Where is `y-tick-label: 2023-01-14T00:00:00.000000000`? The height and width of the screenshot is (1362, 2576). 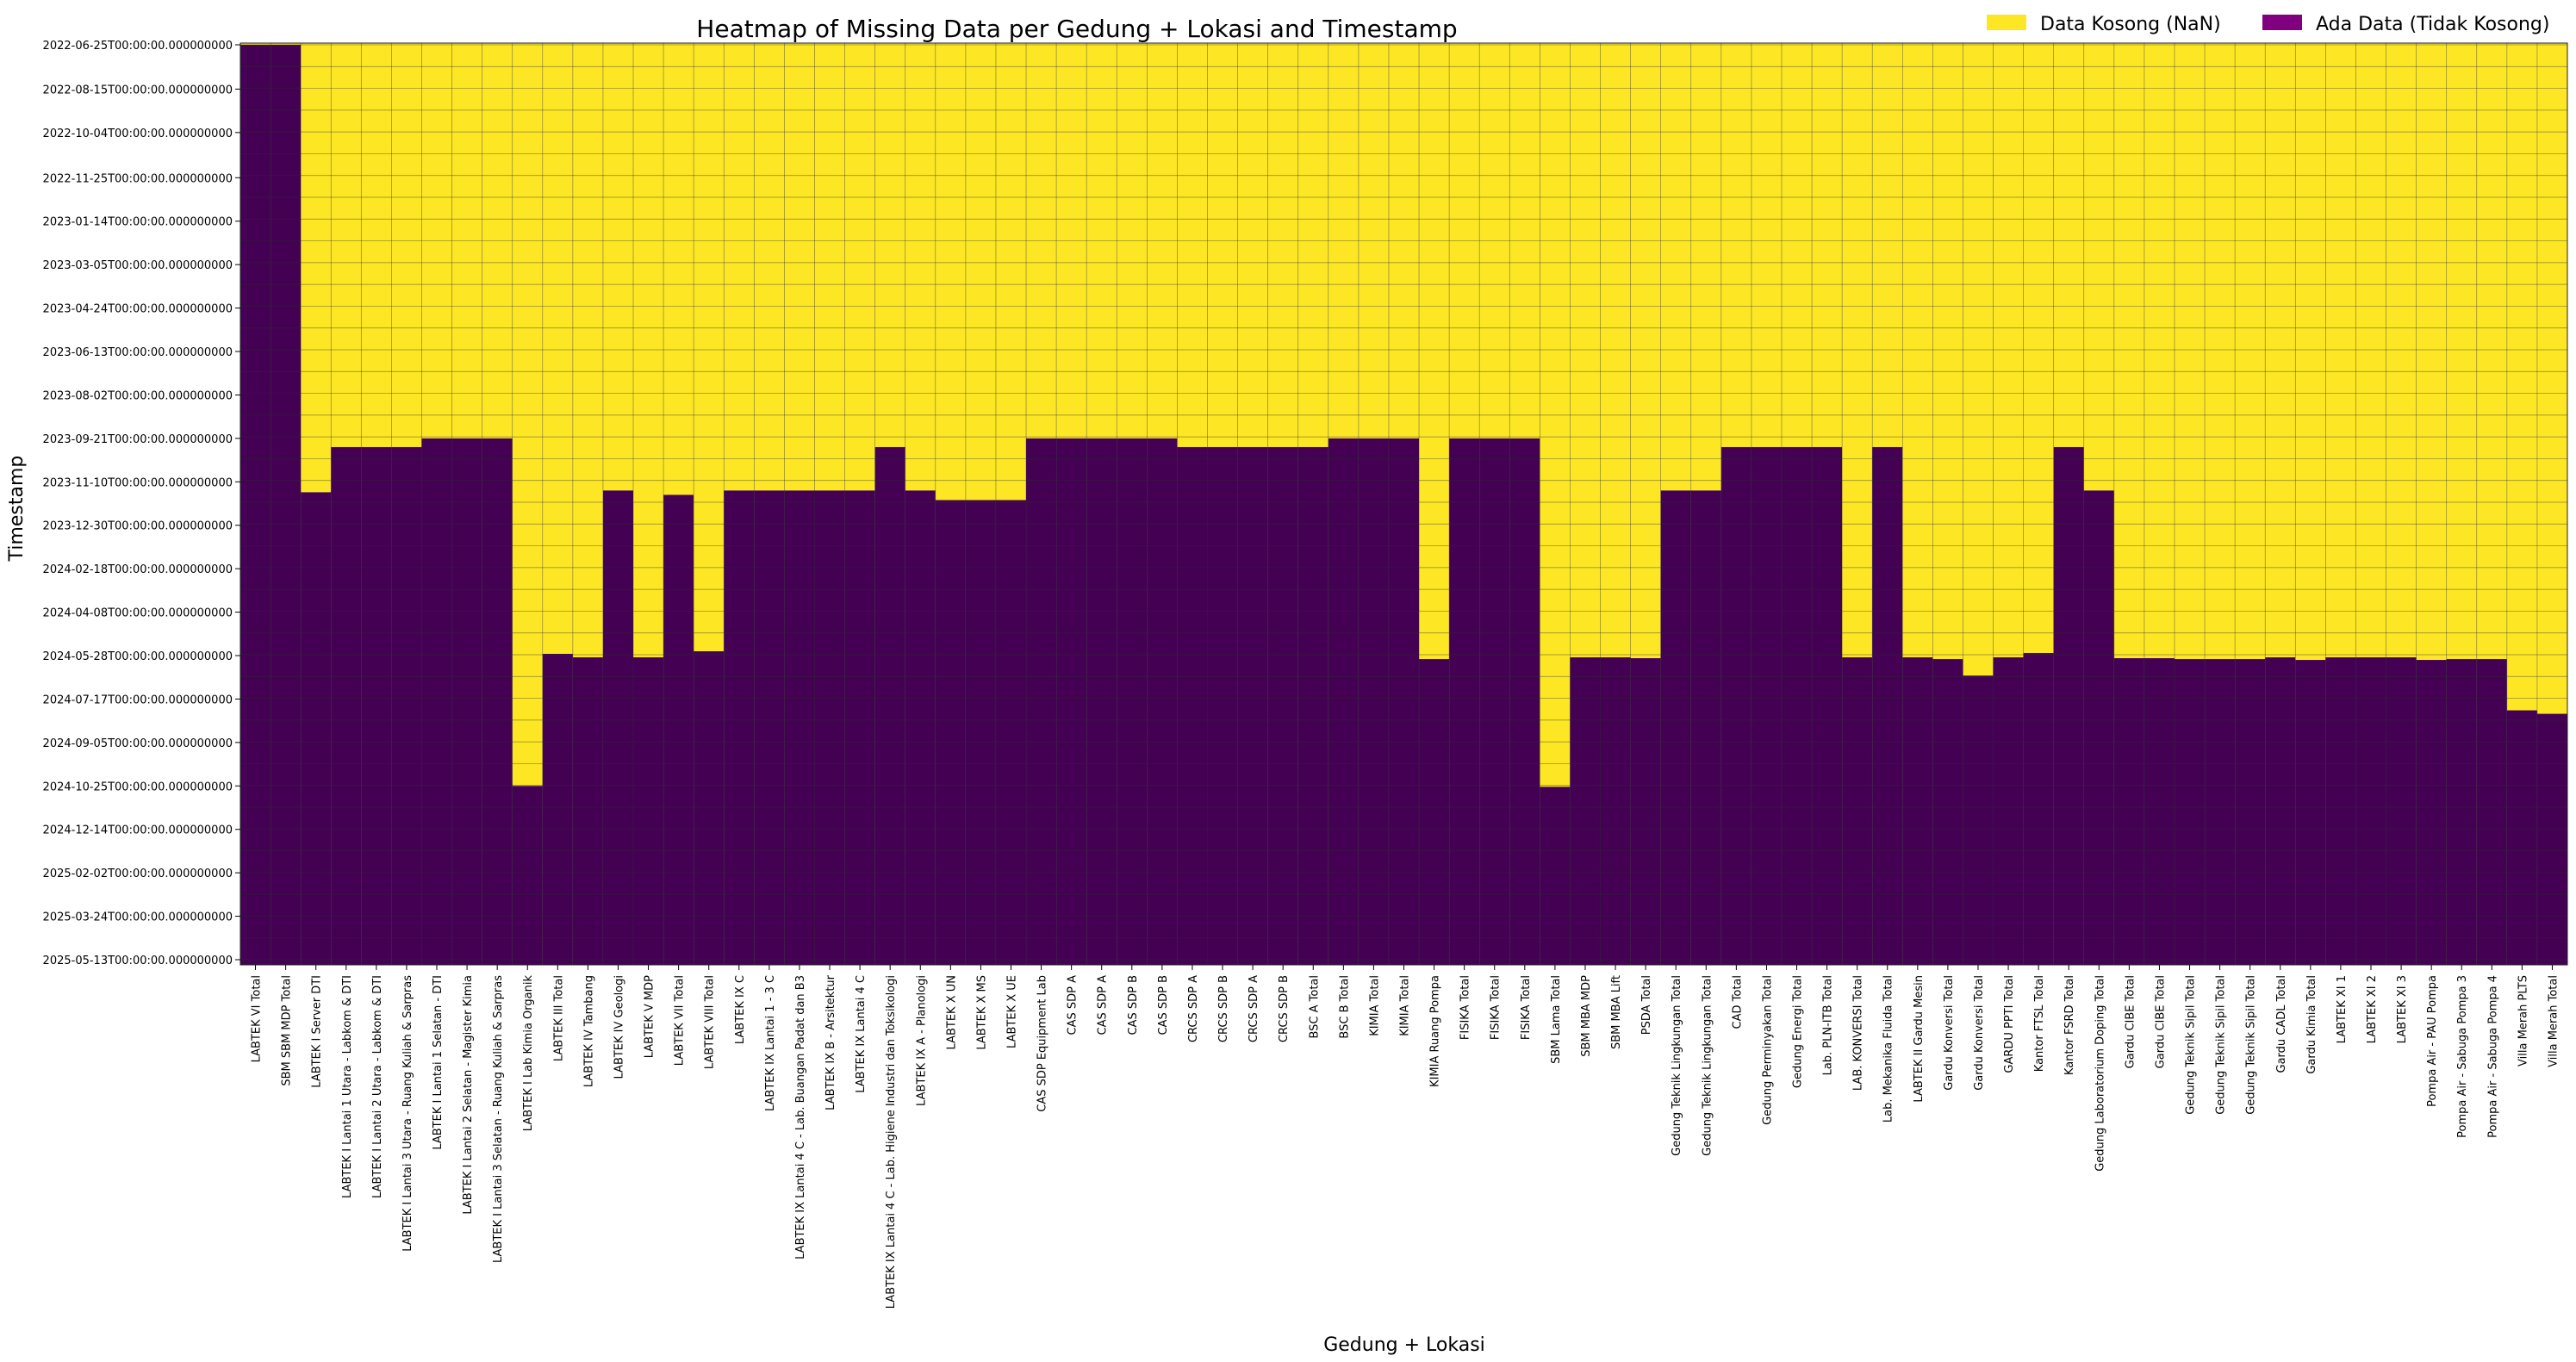
y-tick-label: 2023-01-14T00:00:00.000000000 is located at coordinates (138, 223).